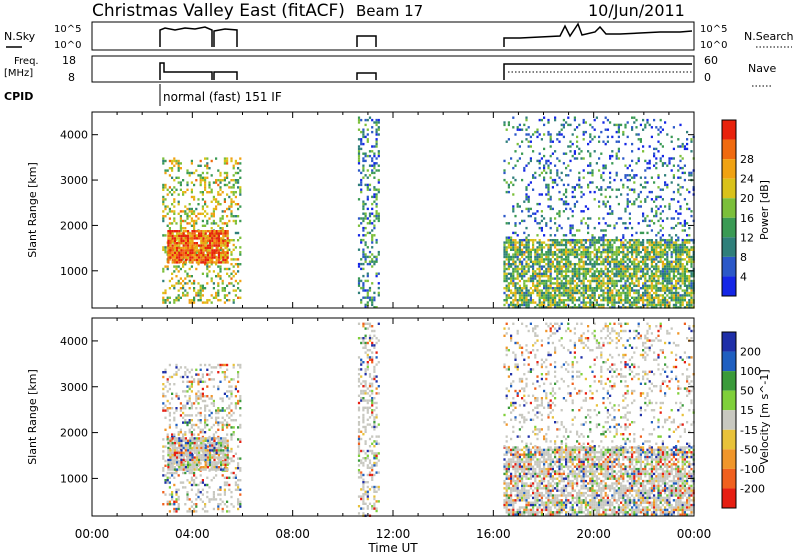  Describe the element at coordinates (729, 227) in the screenshot. I see `colorbar-segment` at that location.